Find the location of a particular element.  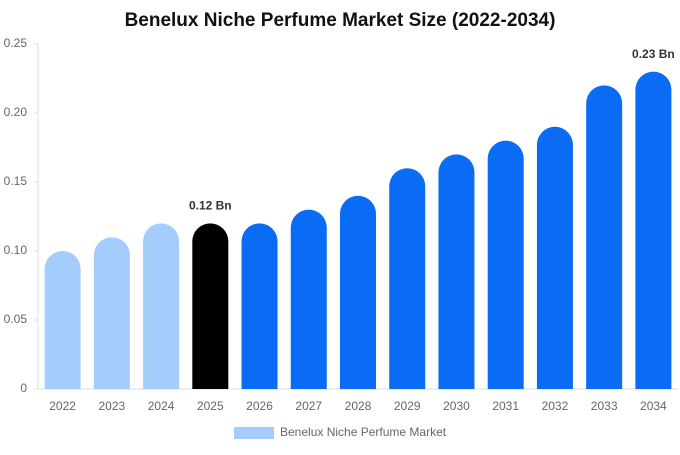

legend-label: Benelux Niche Perfume Market is located at coordinates (363, 432).